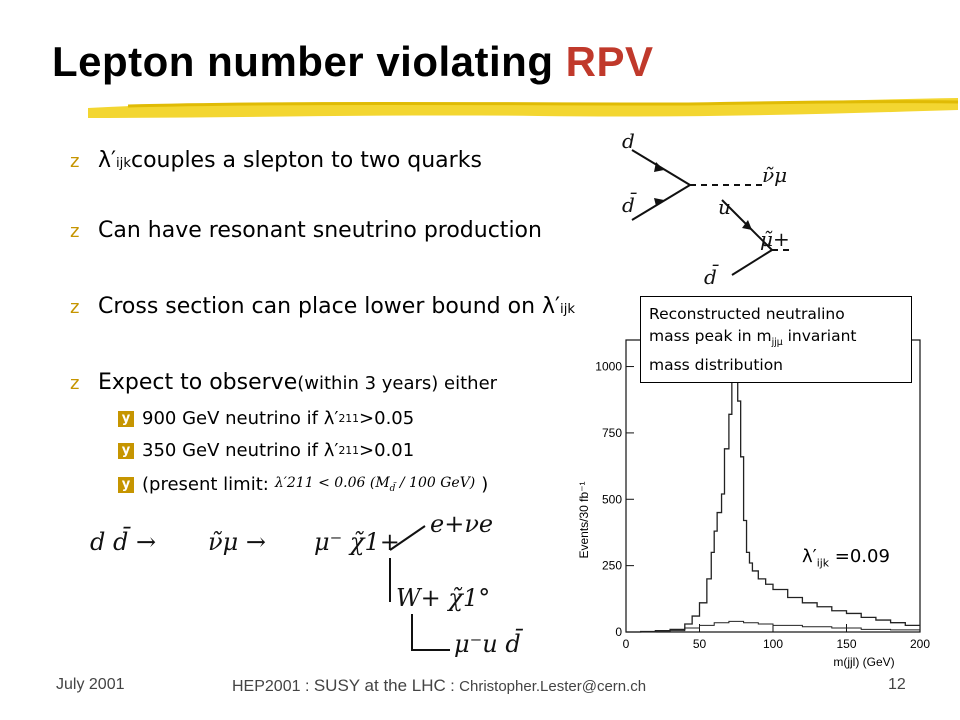  I want to click on feyn-snu: ν̃μ, so click(774, 175).